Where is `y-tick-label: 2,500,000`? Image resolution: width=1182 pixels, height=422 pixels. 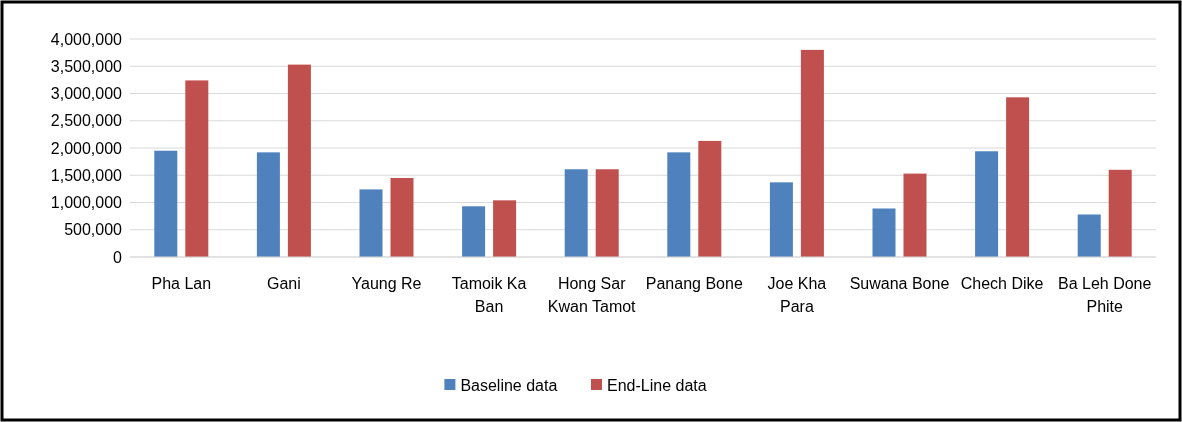 y-tick-label: 2,500,000 is located at coordinates (86, 121).